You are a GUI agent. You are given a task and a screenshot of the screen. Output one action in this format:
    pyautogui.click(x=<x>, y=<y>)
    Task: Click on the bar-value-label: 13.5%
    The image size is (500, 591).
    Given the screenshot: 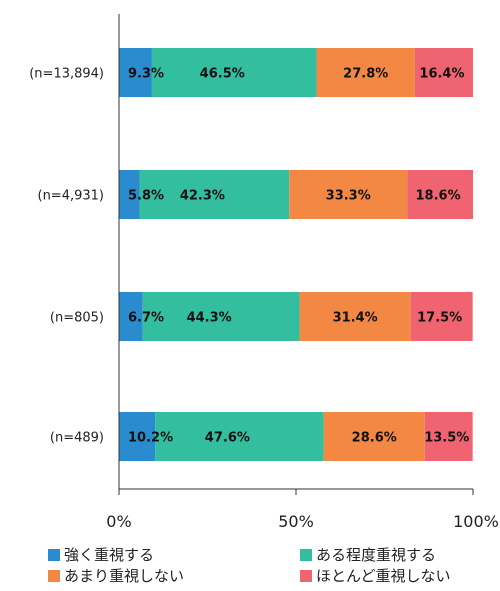 What is the action you would take?
    pyautogui.click(x=446, y=438)
    